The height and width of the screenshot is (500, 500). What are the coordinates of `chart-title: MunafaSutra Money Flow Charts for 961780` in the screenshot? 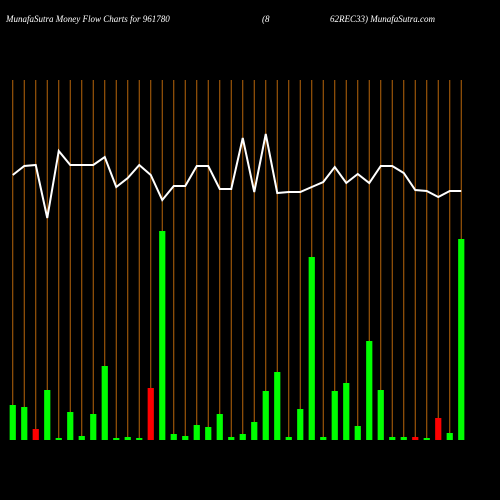 It's located at (87, 19).